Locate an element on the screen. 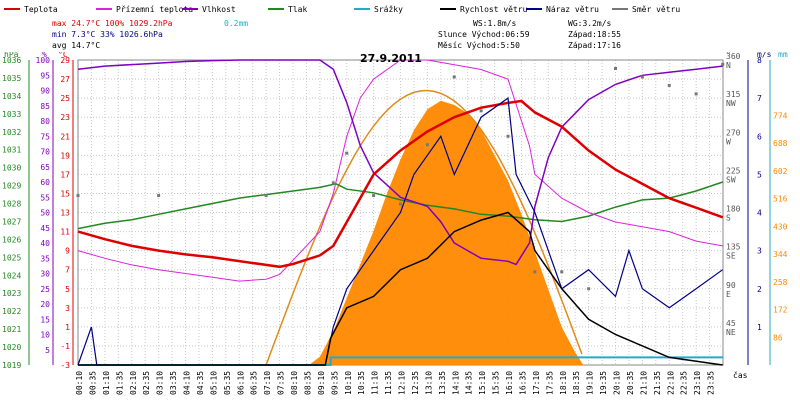  time-tick-label: 18:10 is located at coordinates (563, 383).